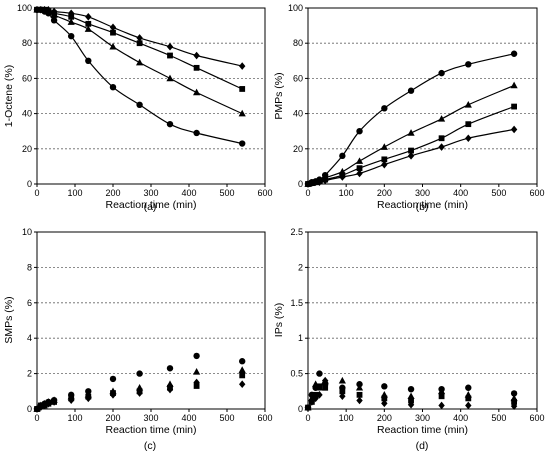 This screenshot has height=457, width=550. I want to click on y-tick-label: 2.5, so click(296, 232).